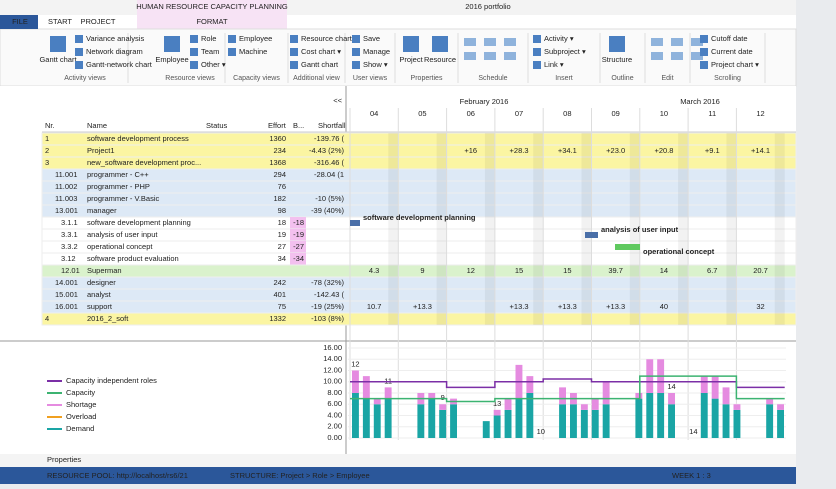 Image resolution: width=836 pixels, height=489 pixels. I want to click on ribbon-button: Gantt-network chart, so click(119, 64).